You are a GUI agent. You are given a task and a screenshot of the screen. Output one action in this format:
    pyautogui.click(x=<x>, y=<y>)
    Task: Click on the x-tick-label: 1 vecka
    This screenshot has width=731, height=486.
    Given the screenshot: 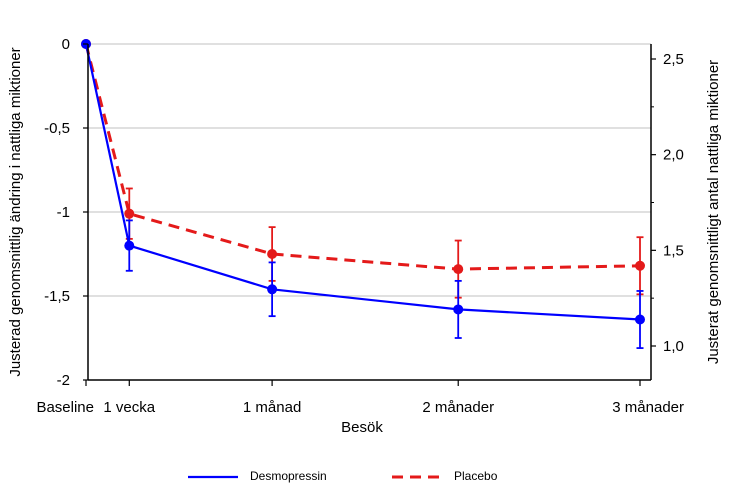 What is the action you would take?
    pyautogui.click(x=129, y=407)
    